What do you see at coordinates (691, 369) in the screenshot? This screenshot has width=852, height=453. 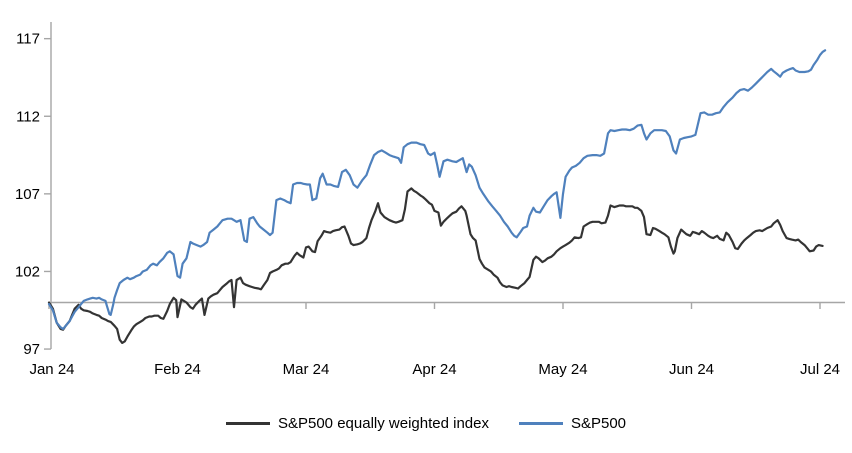 I see `x-tick-label: Jun 24` at bounding box center [691, 369].